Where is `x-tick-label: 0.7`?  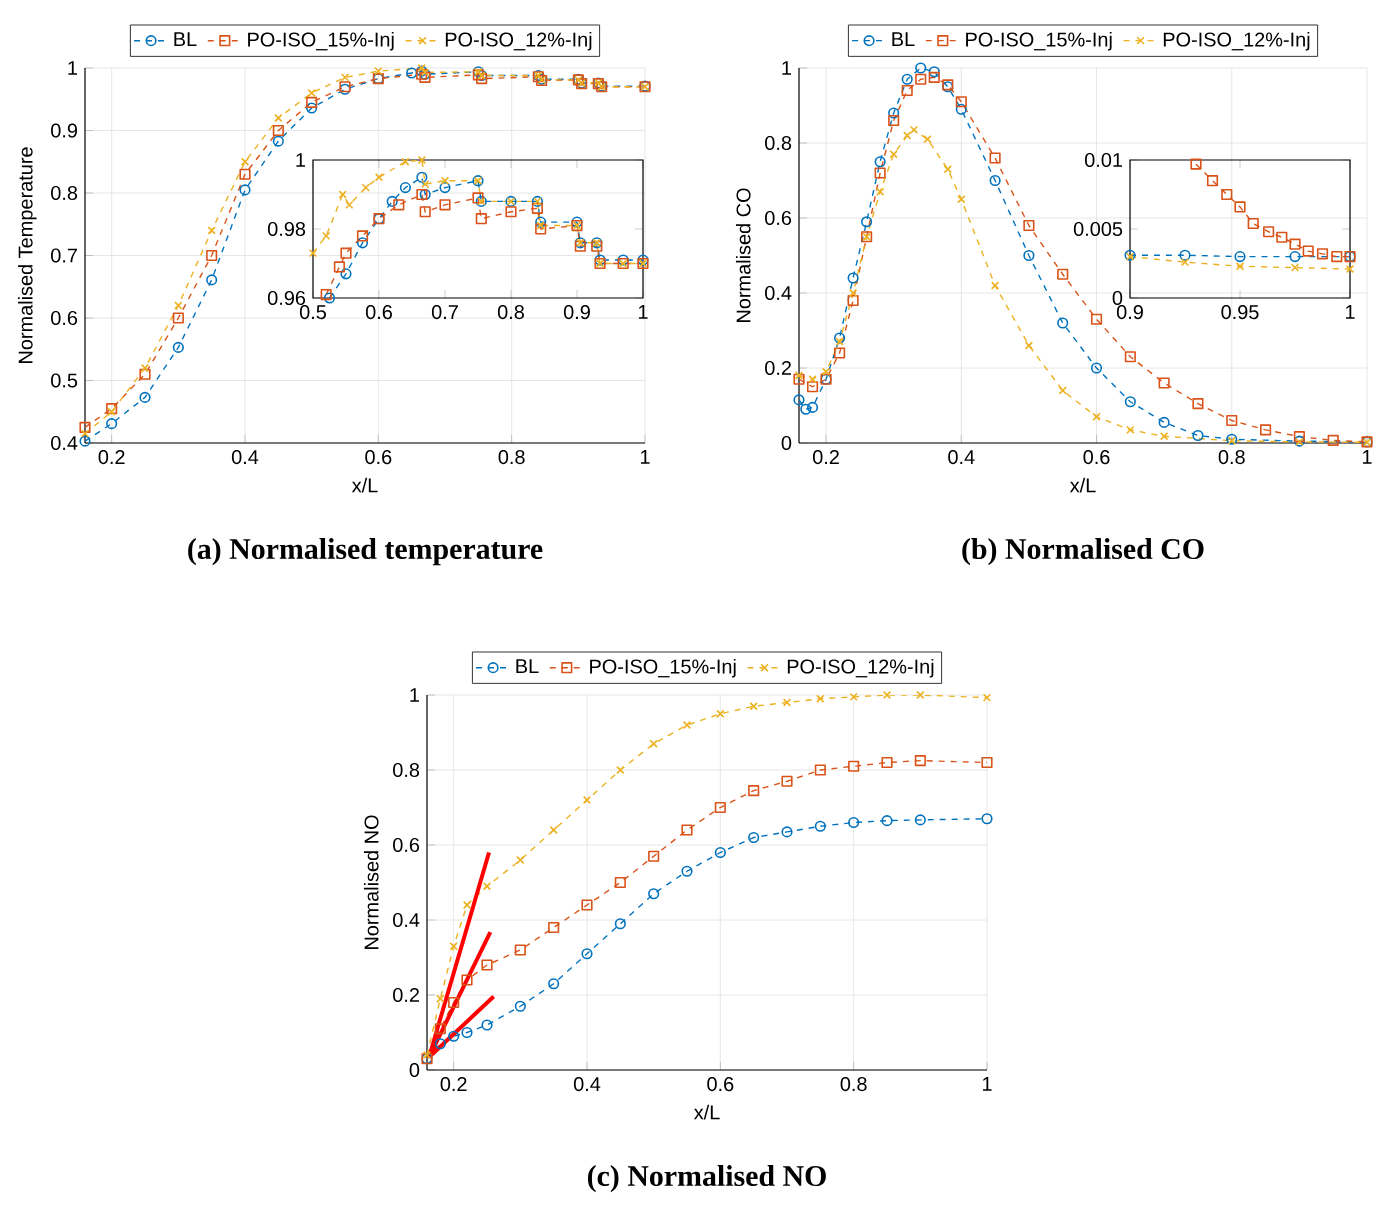 x-tick-label: 0.7 is located at coordinates (444, 312).